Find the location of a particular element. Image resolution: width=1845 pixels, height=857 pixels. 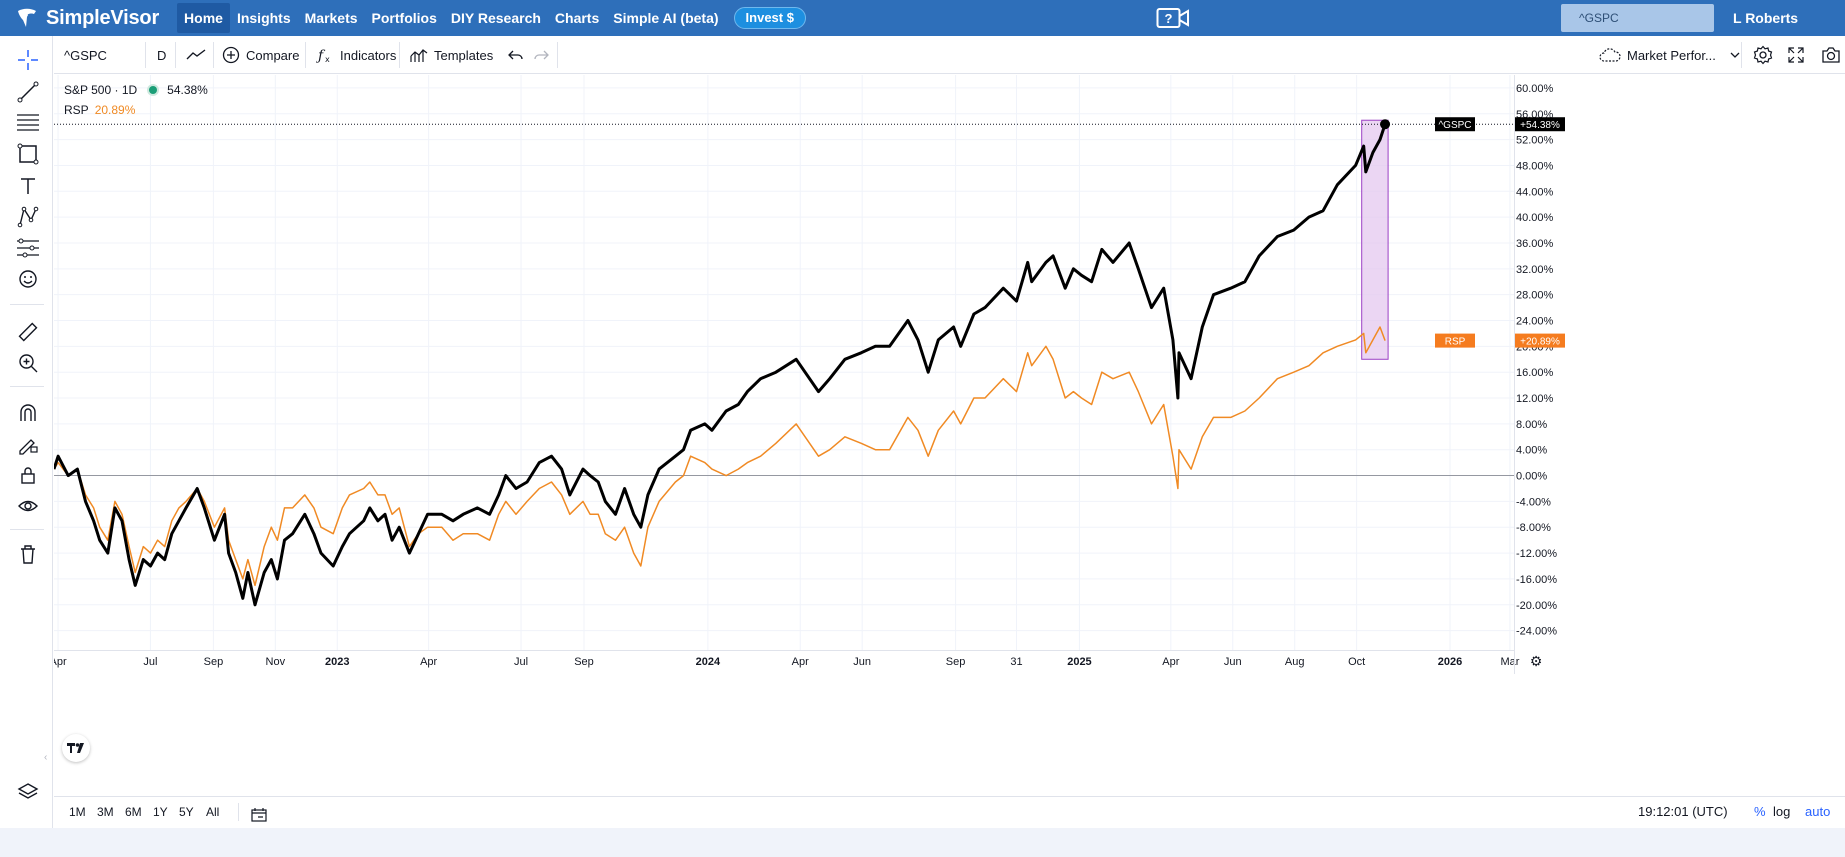

user-menu: L Roberts is located at coordinates (1766, 18).